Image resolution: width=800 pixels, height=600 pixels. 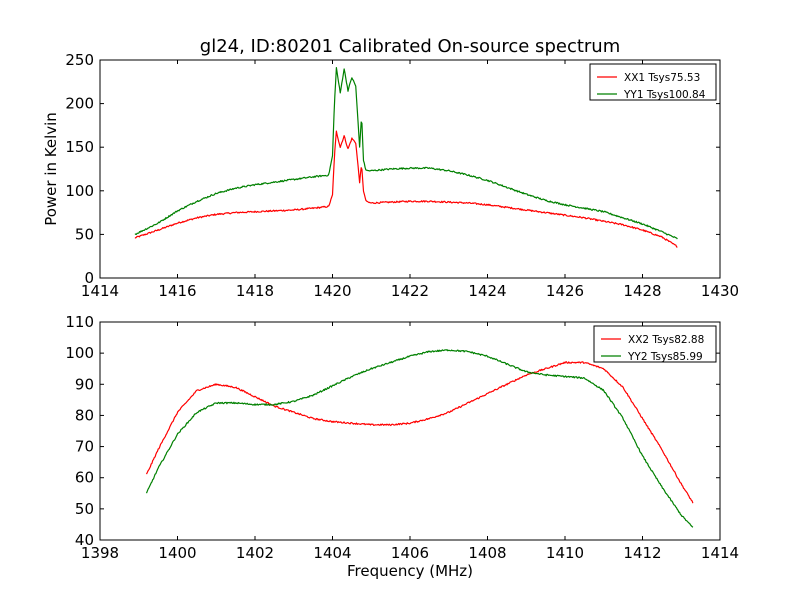 I want to click on y-tick-label: 70, so click(x=84, y=447).